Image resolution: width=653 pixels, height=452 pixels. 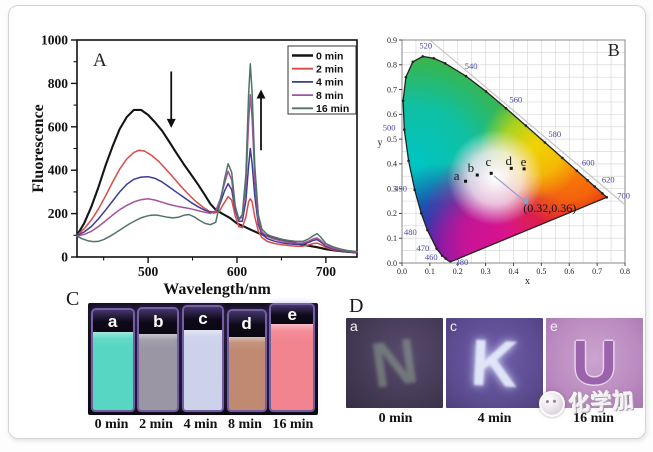 What do you see at coordinates (527, 281) in the screenshot?
I see `x-axis-title: x` at bounding box center [527, 281].